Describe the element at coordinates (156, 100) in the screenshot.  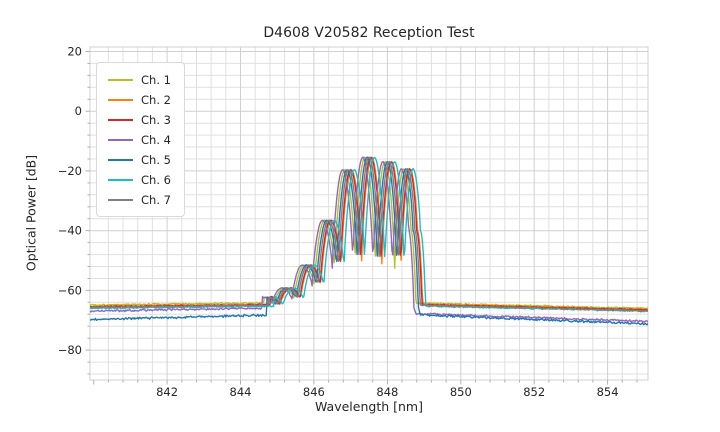
I see `legend-label: Ch. 2` at that location.